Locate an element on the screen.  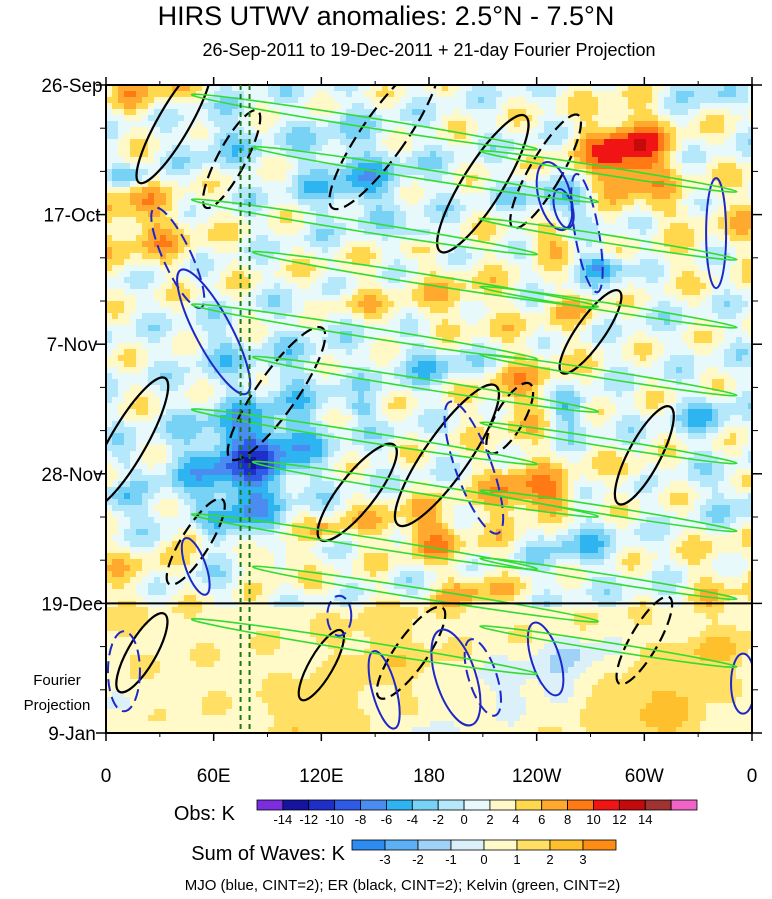
obs-colorbar-tick-label: -2 is located at coordinates (438, 819).